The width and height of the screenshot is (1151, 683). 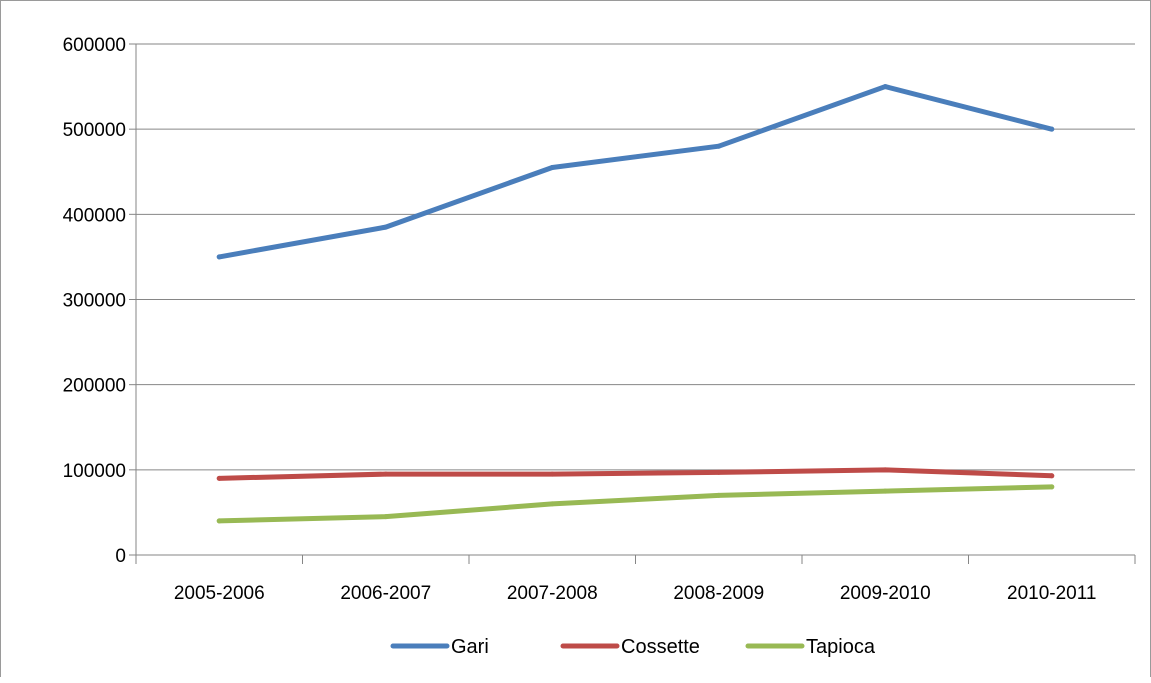 What do you see at coordinates (219, 593) in the screenshot?
I see `x-tick-label: 2005-2006` at bounding box center [219, 593].